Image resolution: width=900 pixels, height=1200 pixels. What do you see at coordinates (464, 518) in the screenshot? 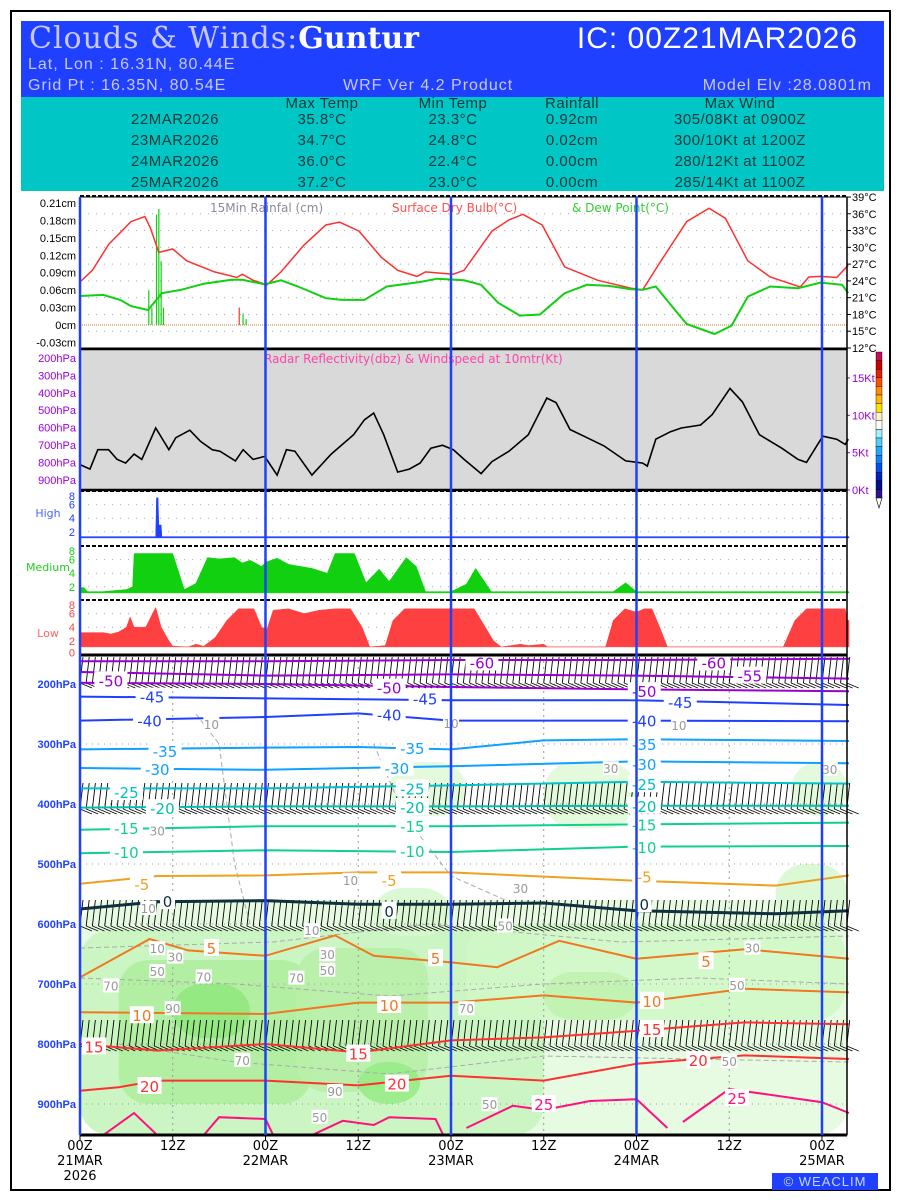
I see `high-cloud-area` at bounding box center [464, 518].